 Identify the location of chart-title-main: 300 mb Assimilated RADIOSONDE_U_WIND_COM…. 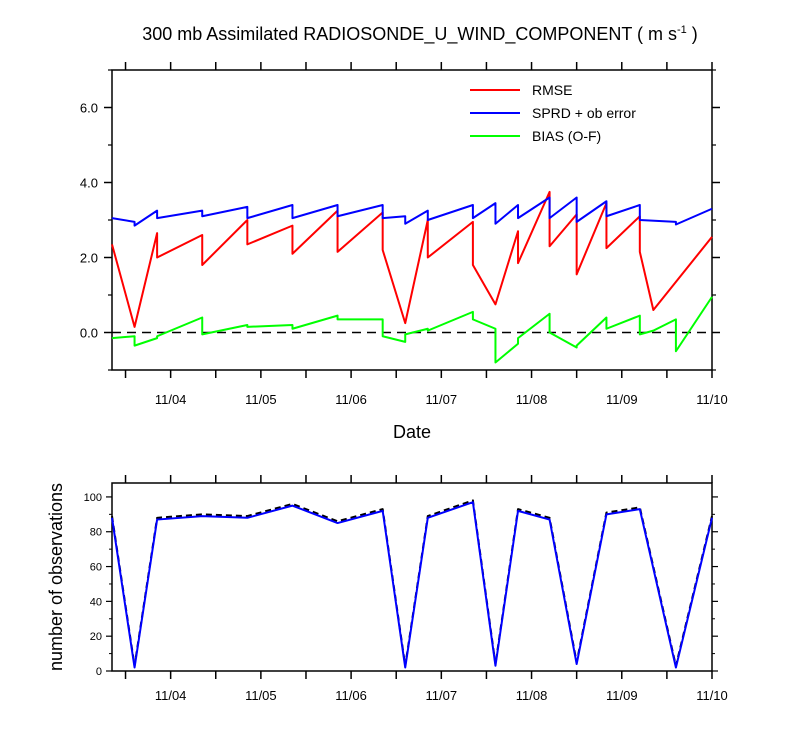
(409, 34).